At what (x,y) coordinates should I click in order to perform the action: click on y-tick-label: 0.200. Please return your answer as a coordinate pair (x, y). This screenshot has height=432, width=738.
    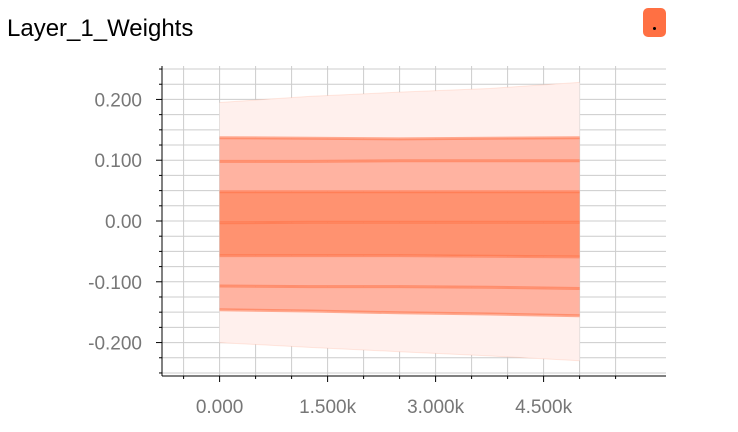
    Looking at the image, I should click on (118, 100).